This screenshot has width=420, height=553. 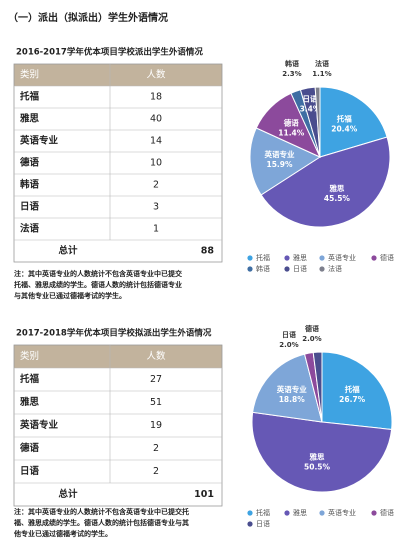 I want to click on note: 福、雅思成绩的学生。德语人数的统计包括德语专业与其, so click(x=101, y=522).